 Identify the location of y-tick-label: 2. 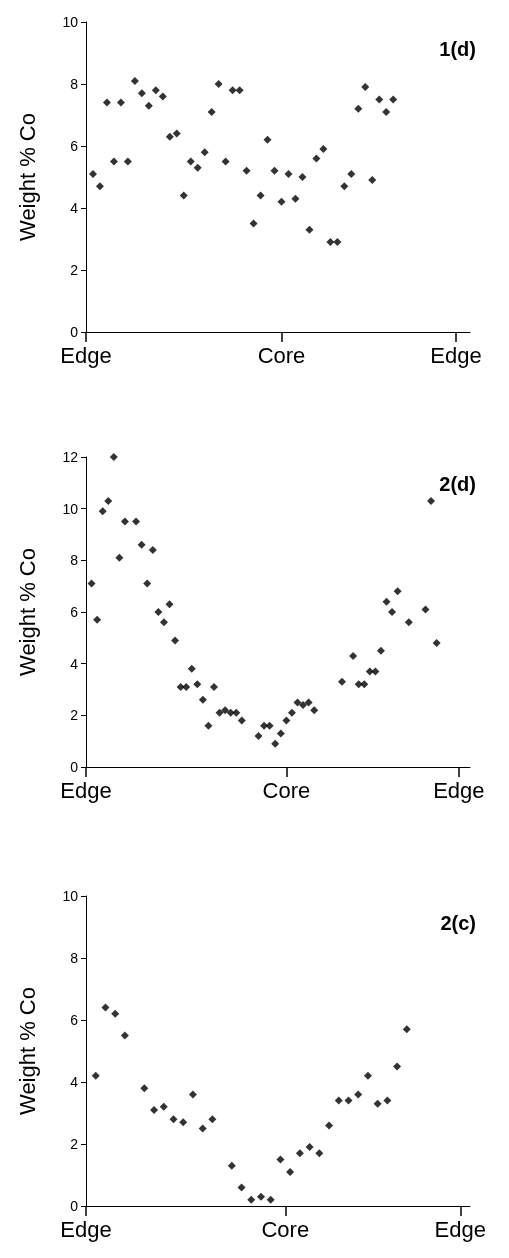
(74, 270).